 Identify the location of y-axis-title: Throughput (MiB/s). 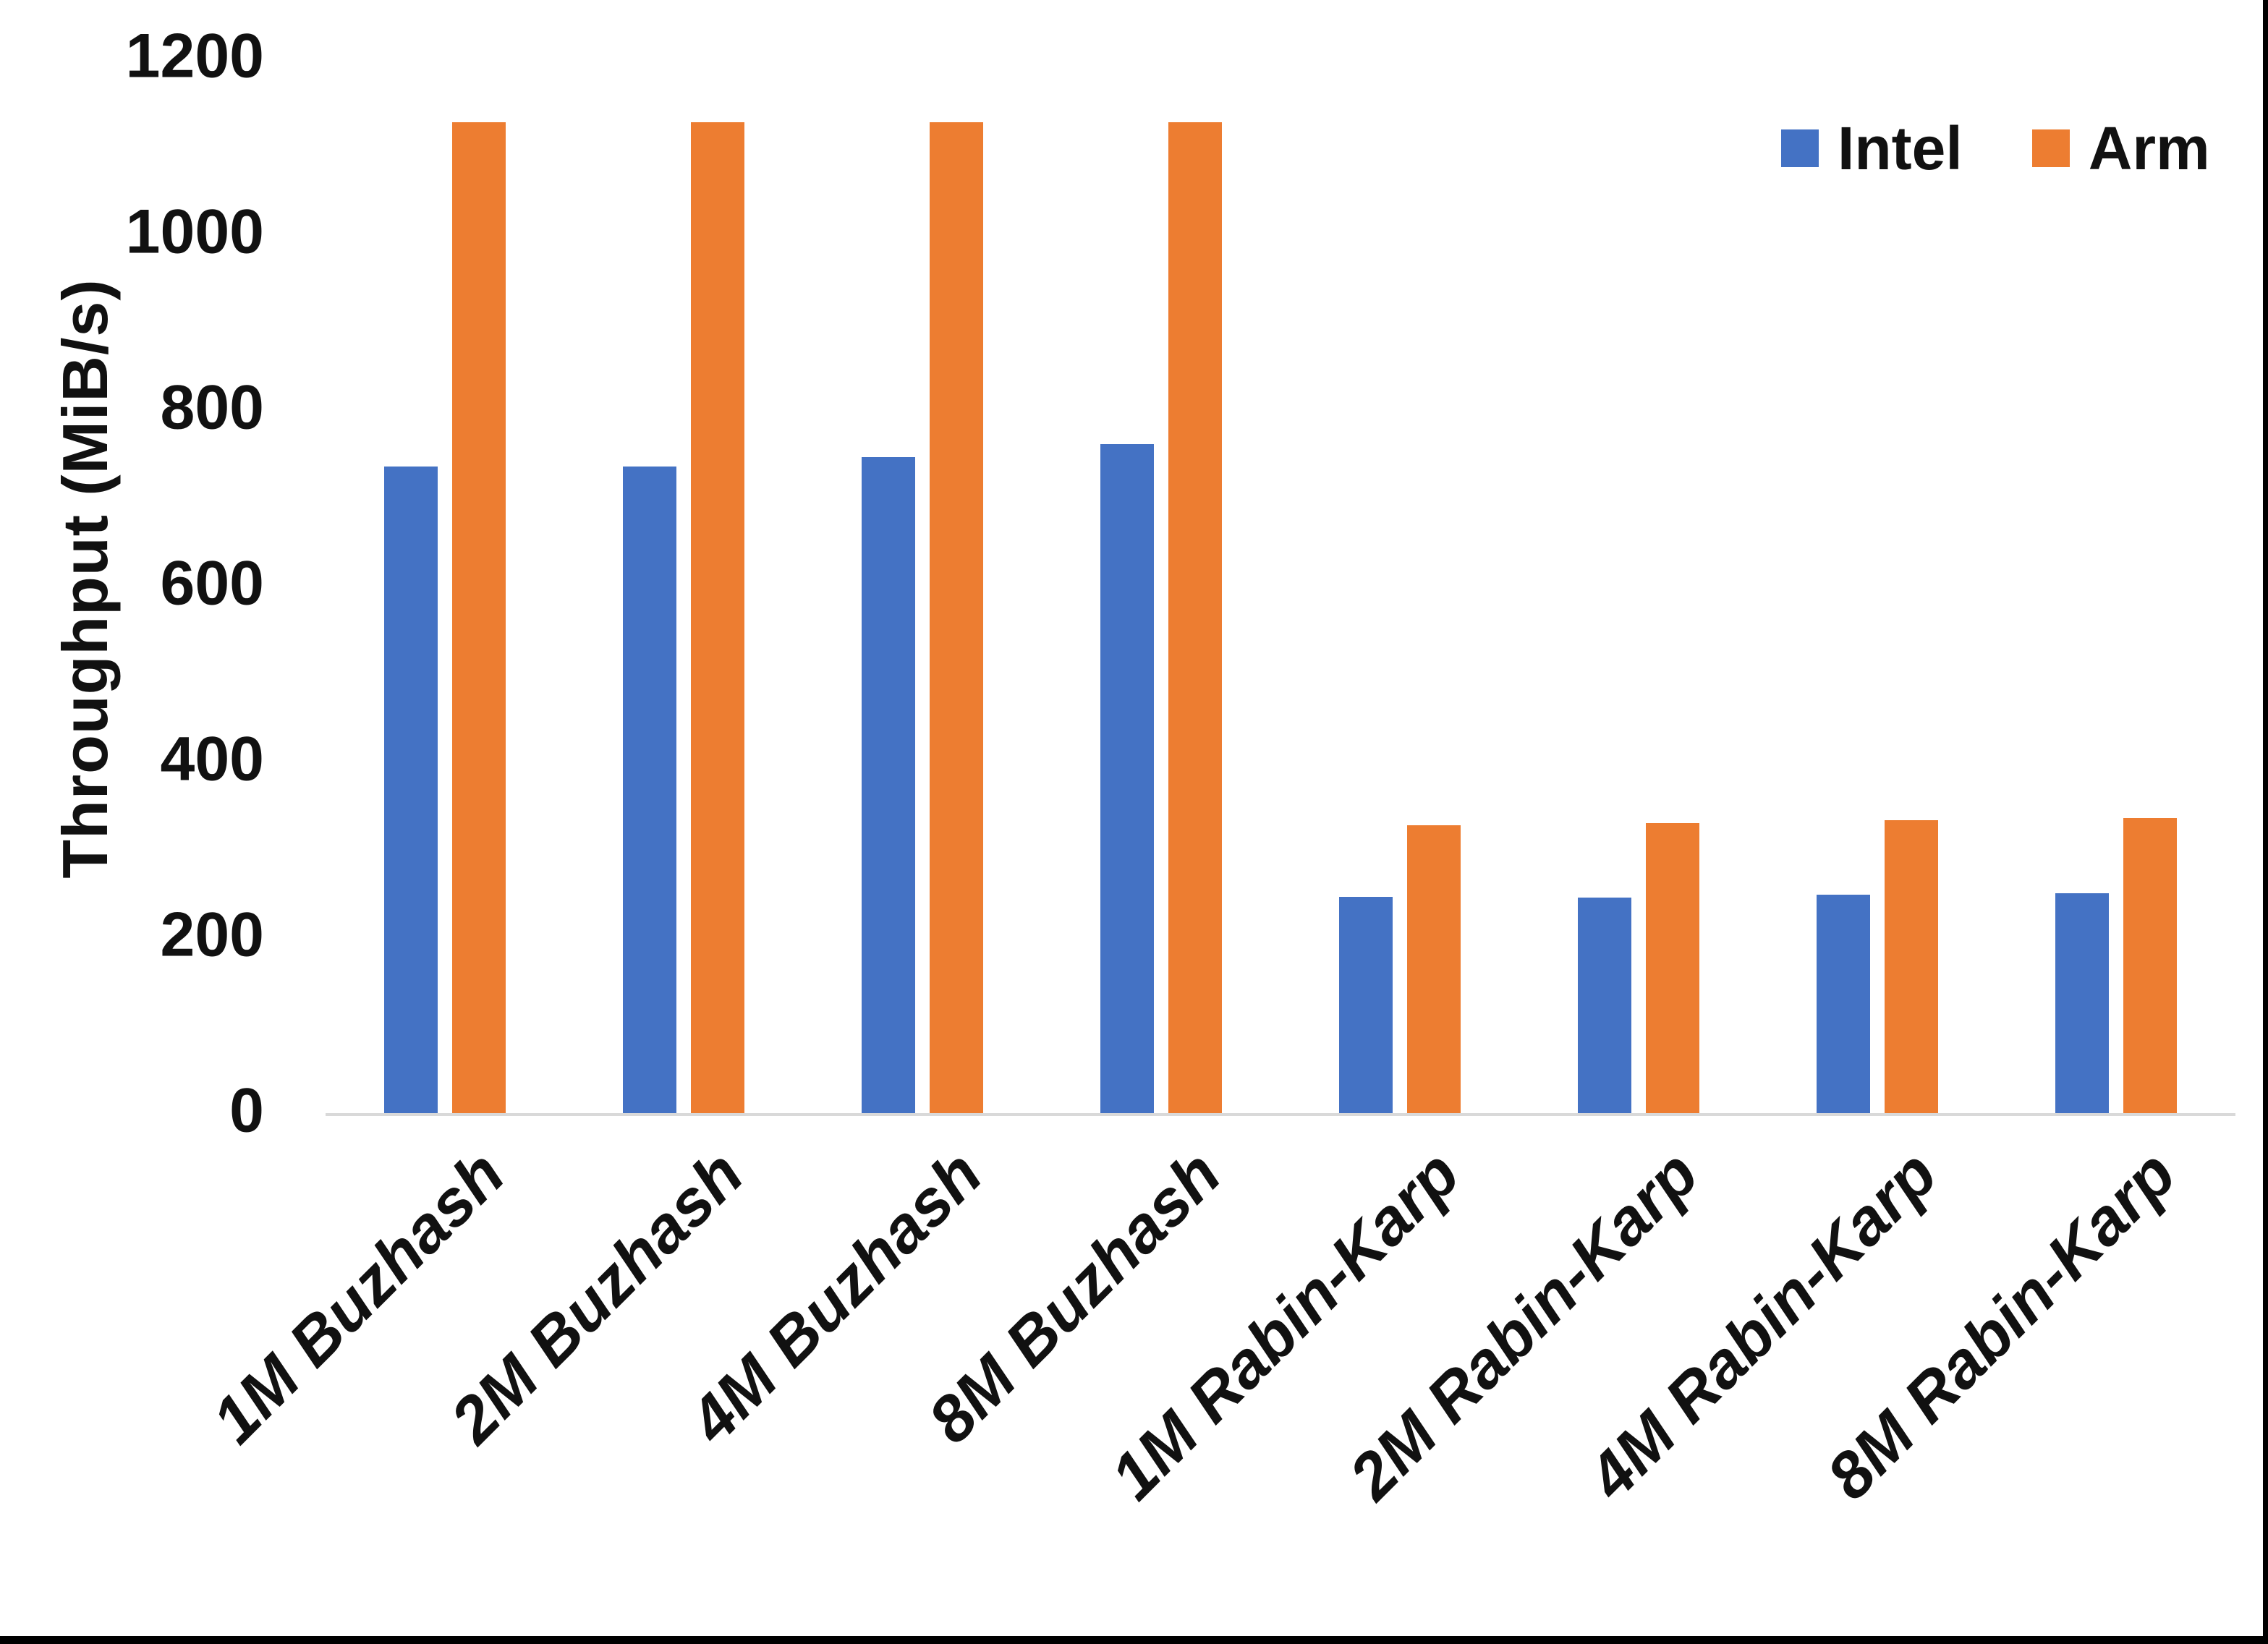
(85, 578).